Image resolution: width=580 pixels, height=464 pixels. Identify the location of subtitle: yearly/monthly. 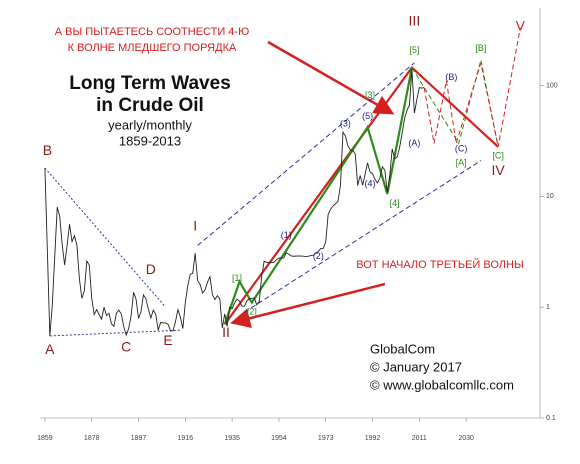
(150, 124).